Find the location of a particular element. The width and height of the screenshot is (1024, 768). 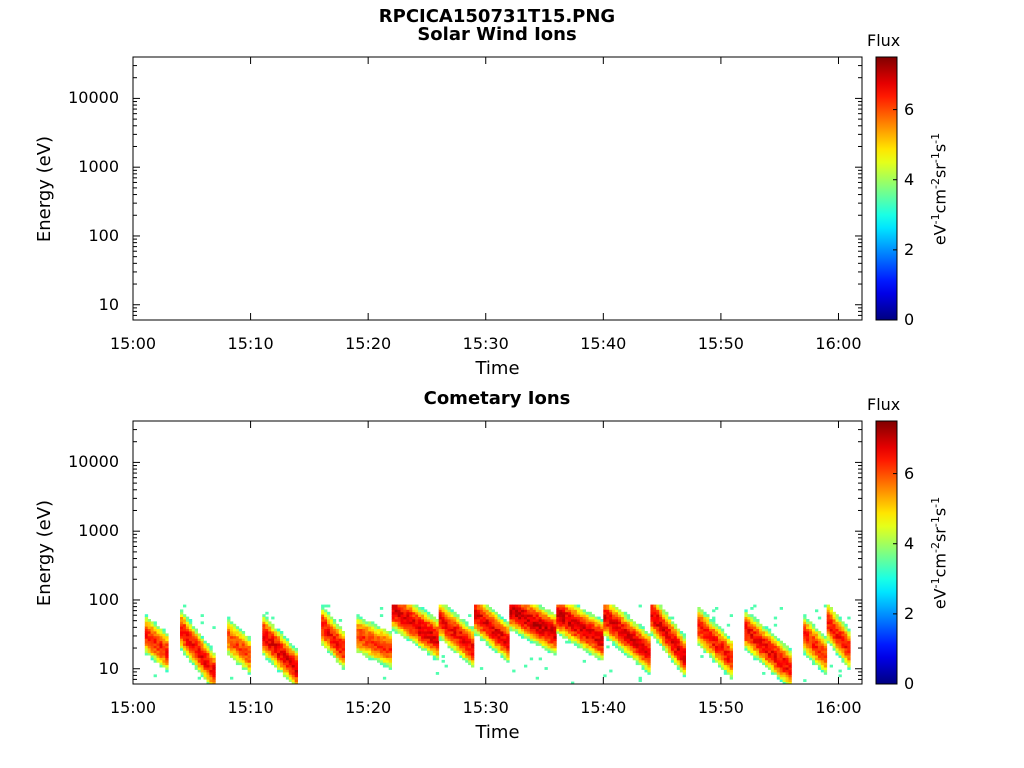

y-tick-label: 10 is located at coordinates (108, 668).